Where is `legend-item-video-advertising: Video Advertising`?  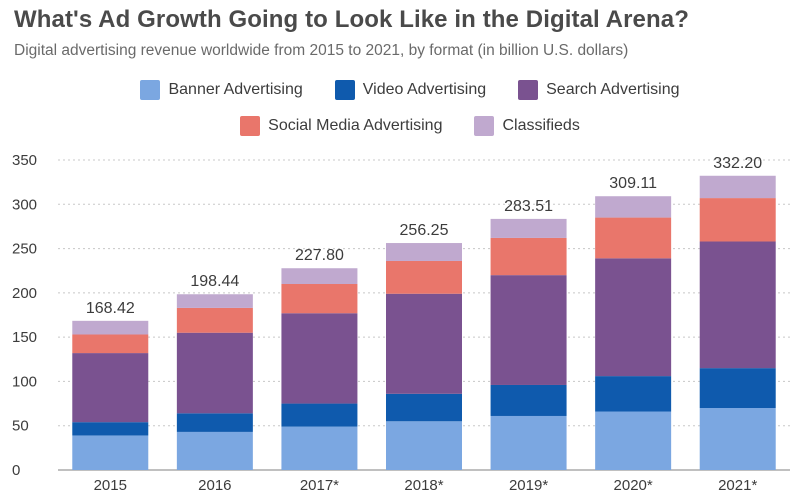 legend-item-video-advertising: Video Advertising is located at coordinates (410, 90).